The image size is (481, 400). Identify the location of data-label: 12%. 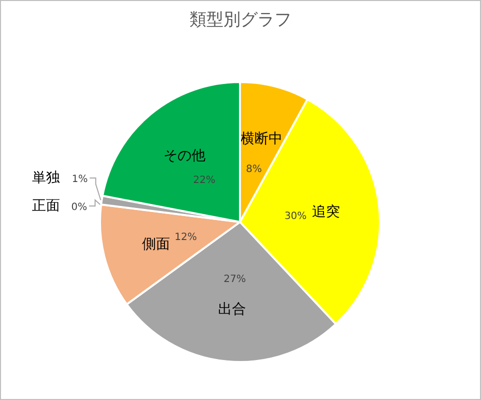
(185, 237).